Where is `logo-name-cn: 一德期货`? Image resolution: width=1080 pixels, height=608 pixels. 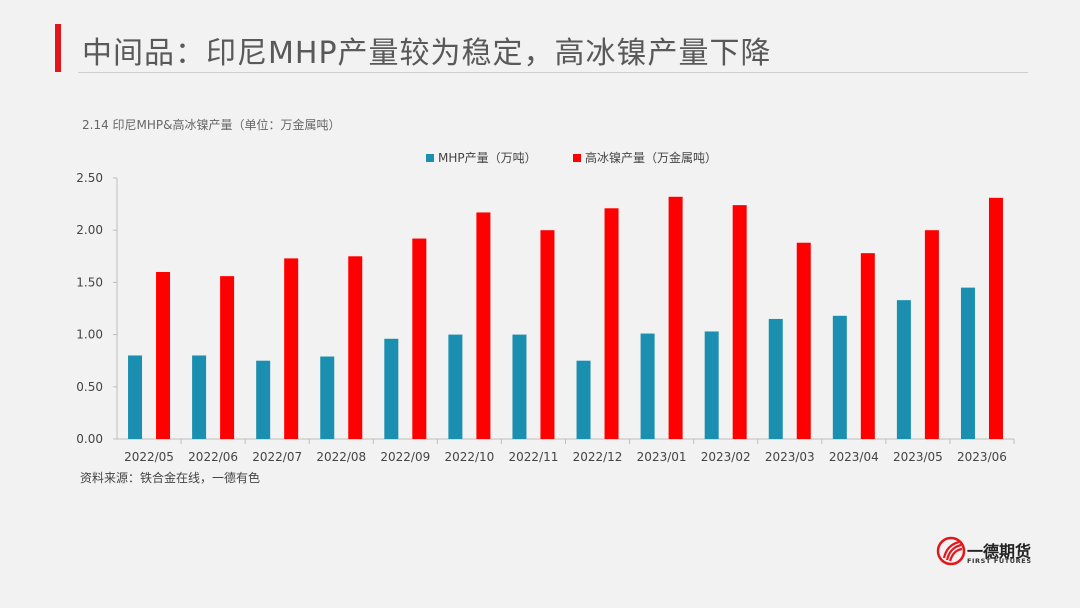
logo-name-cn: 一德期货 is located at coordinates (999, 551).